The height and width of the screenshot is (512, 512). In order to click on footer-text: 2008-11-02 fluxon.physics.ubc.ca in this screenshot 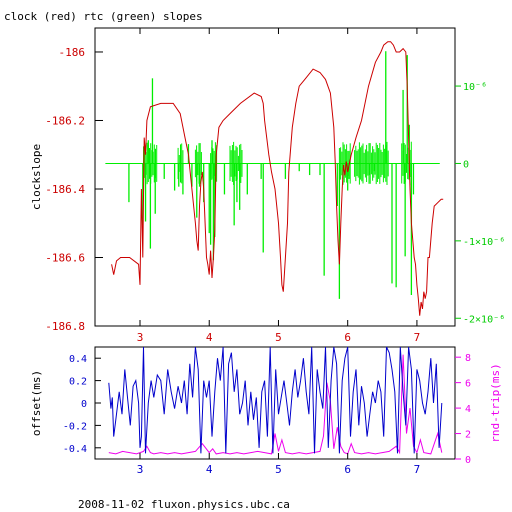, I will do `click(184, 504)`.